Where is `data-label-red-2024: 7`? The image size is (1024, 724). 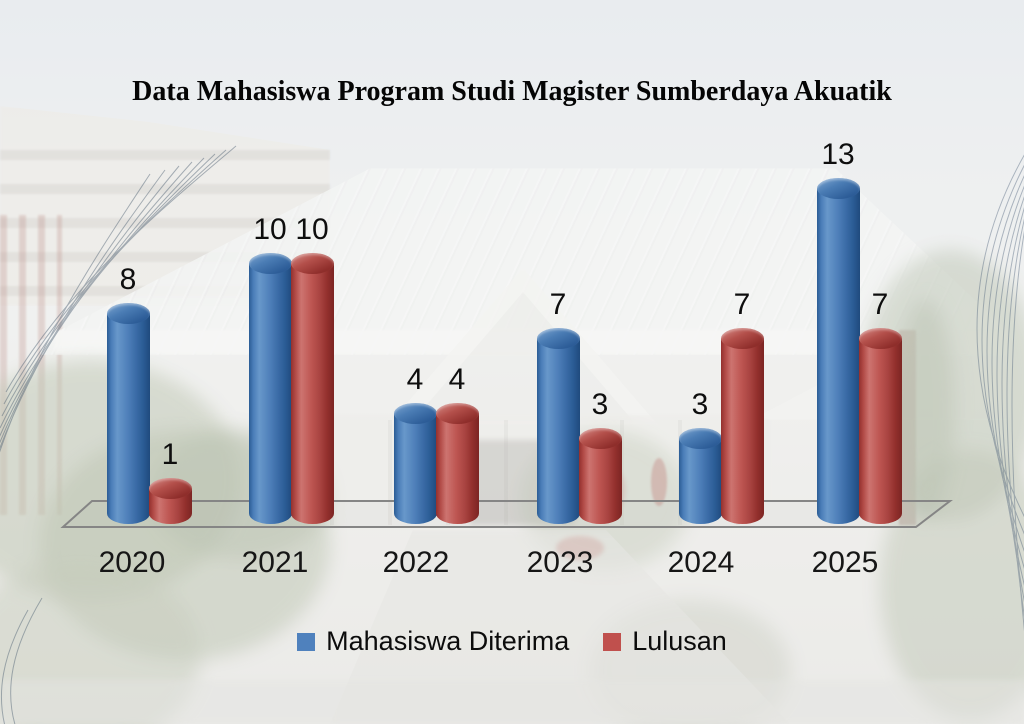
data-label-red-2024: 7 is located at coordinates (742, 304).